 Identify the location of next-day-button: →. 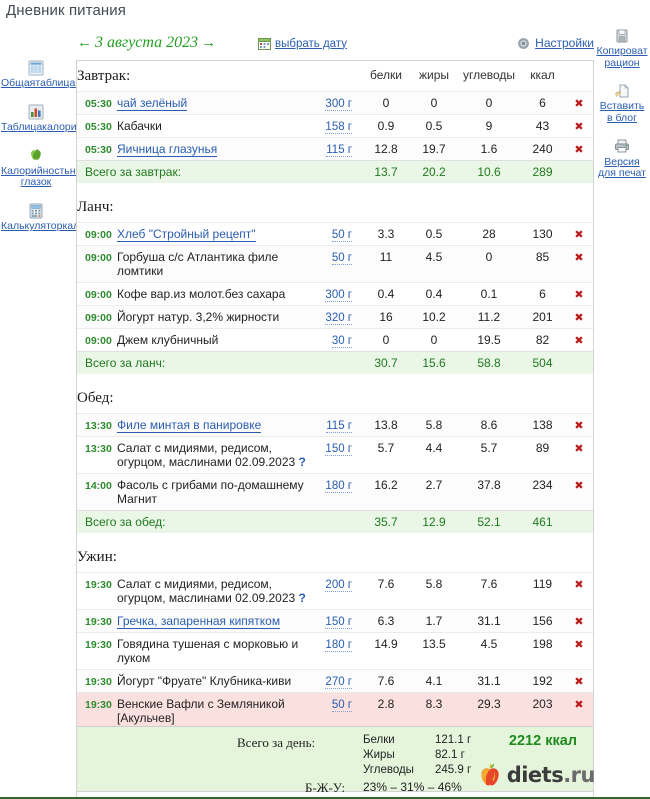
(209, 43).